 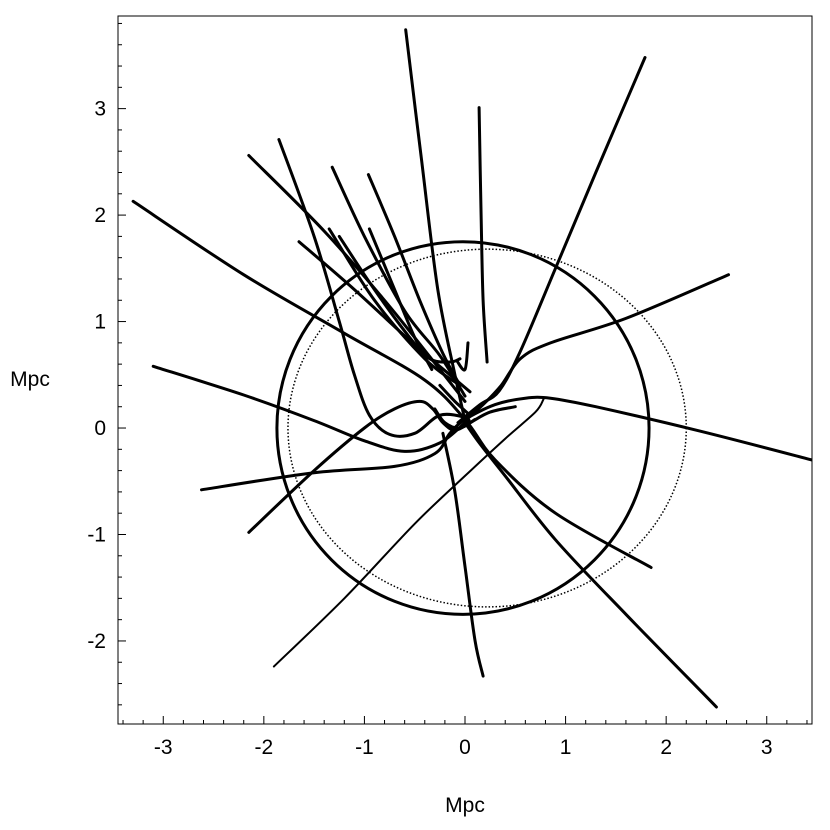 What do you see at coordinates (96, 641) in the screenshot?
I see `y-tick-label: -2` at bounding box center [96, 641].